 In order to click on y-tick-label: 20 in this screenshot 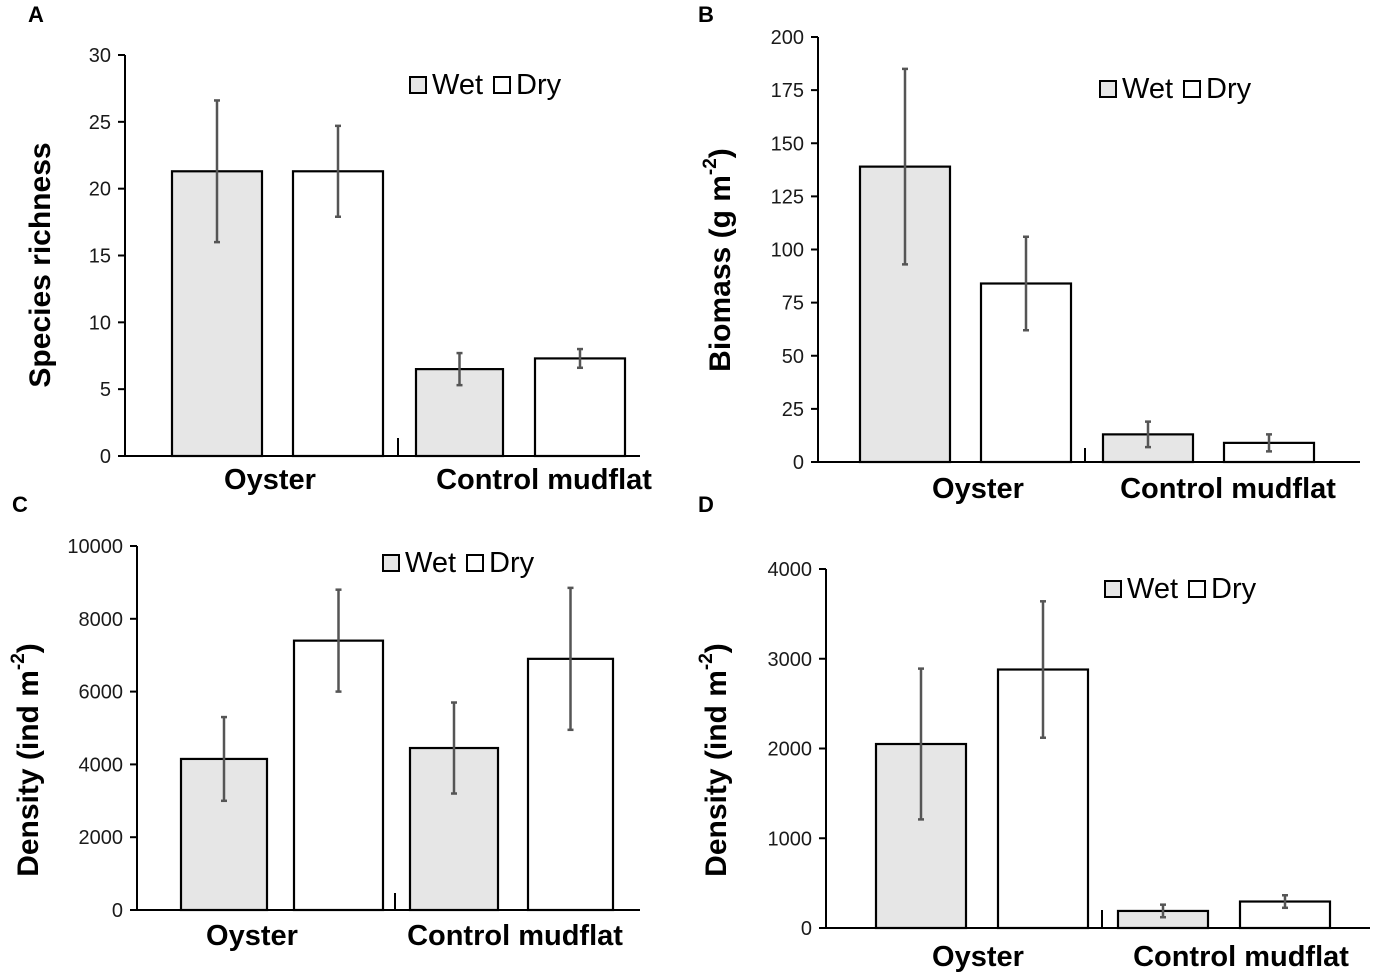, I will do `click(100, 190)`.